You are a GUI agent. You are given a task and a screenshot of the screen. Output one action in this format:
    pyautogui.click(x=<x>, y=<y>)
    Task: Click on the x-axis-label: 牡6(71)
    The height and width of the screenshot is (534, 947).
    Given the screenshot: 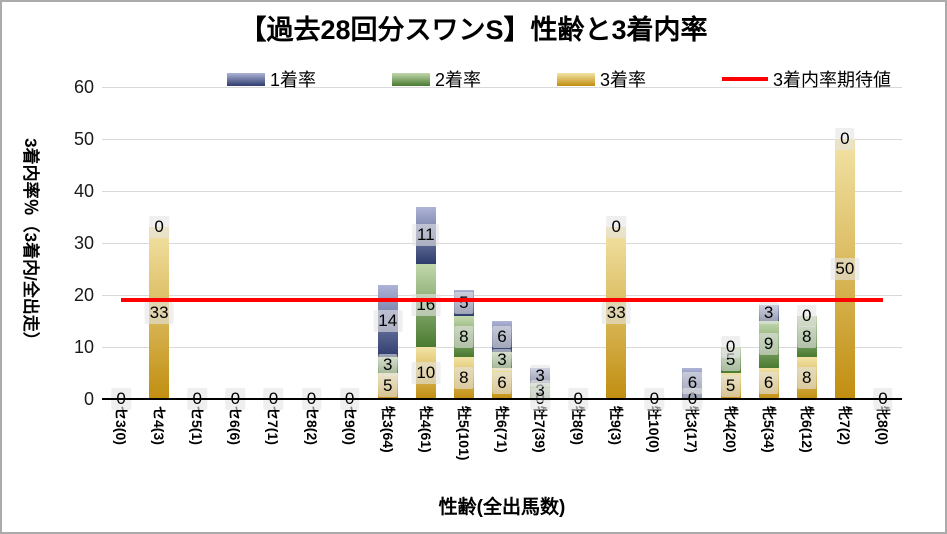 What is the action you would take?
    pyautogui.click(x=502, y=447)
    